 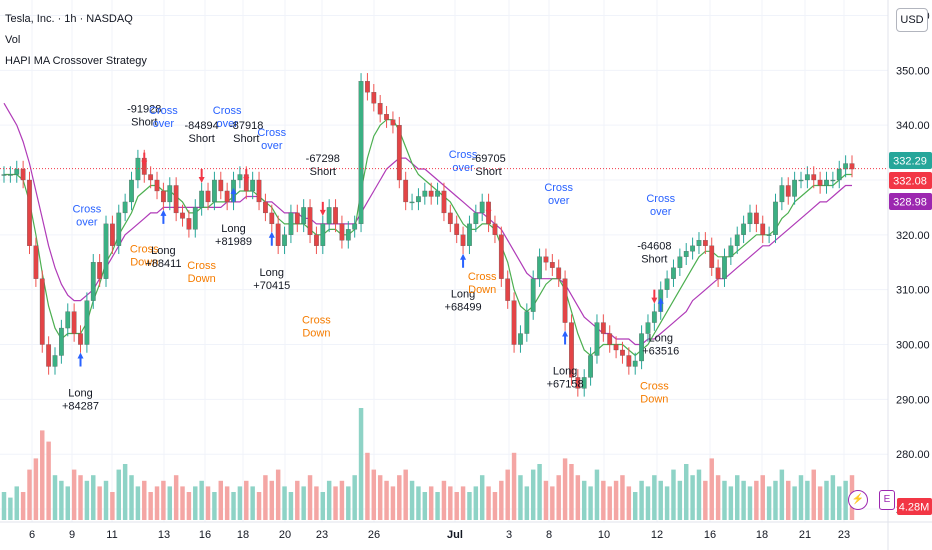 What do you see at coordinates (72, 535) in the screenshot?
I see `time-tick-label: 9` at bounding box center [72, 535].